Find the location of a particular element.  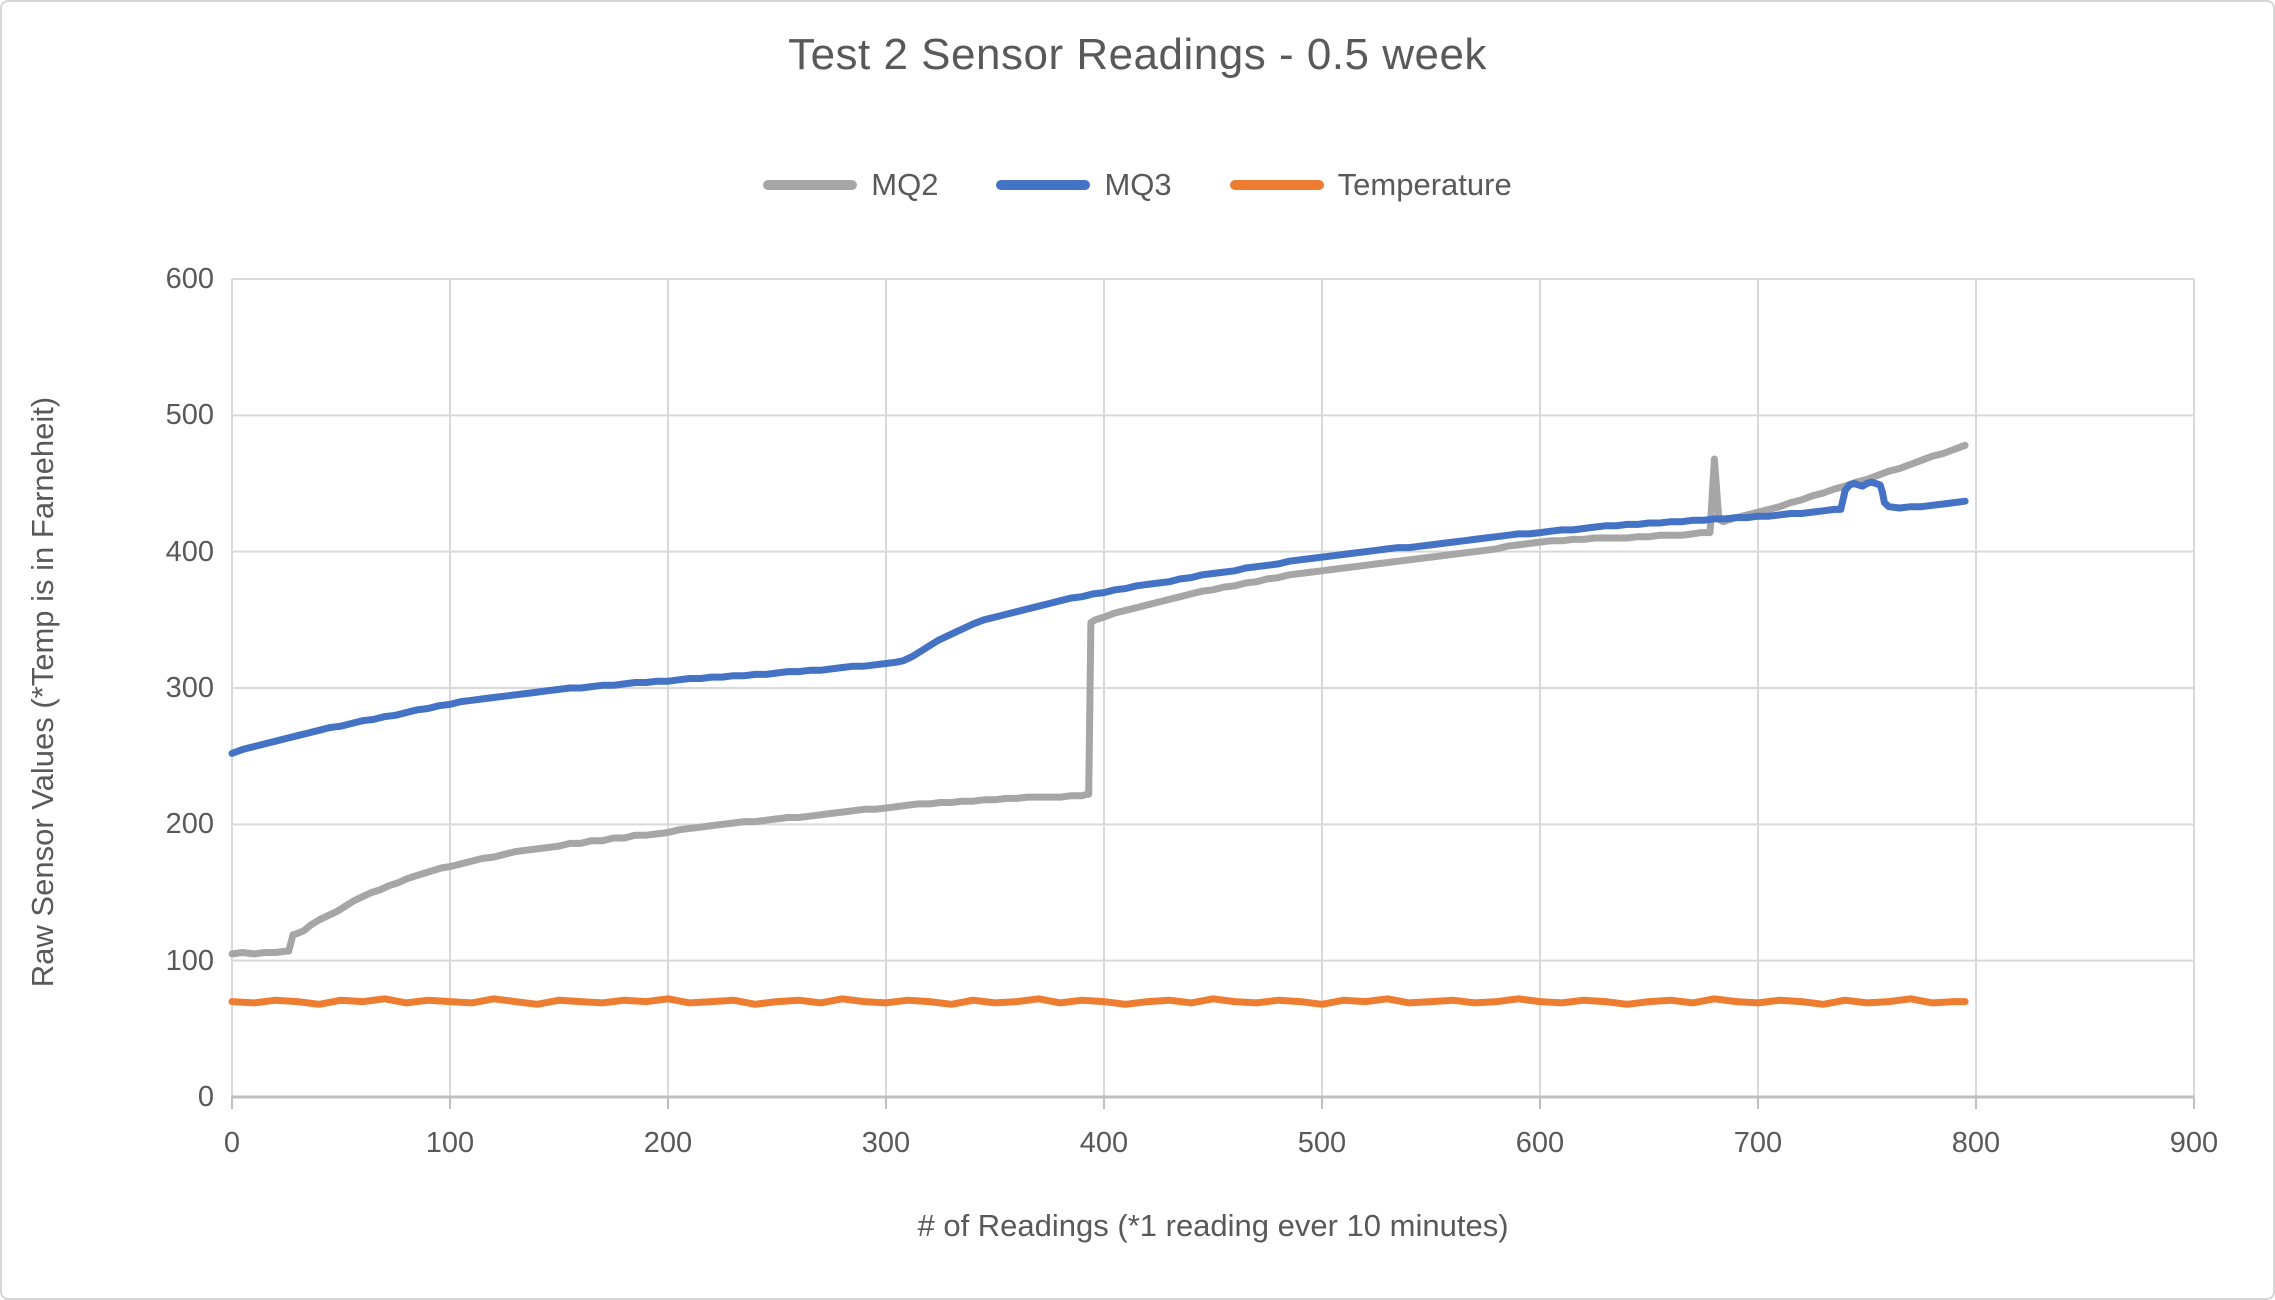

y-tick-label: 100 is located at coordinates (189, 960).